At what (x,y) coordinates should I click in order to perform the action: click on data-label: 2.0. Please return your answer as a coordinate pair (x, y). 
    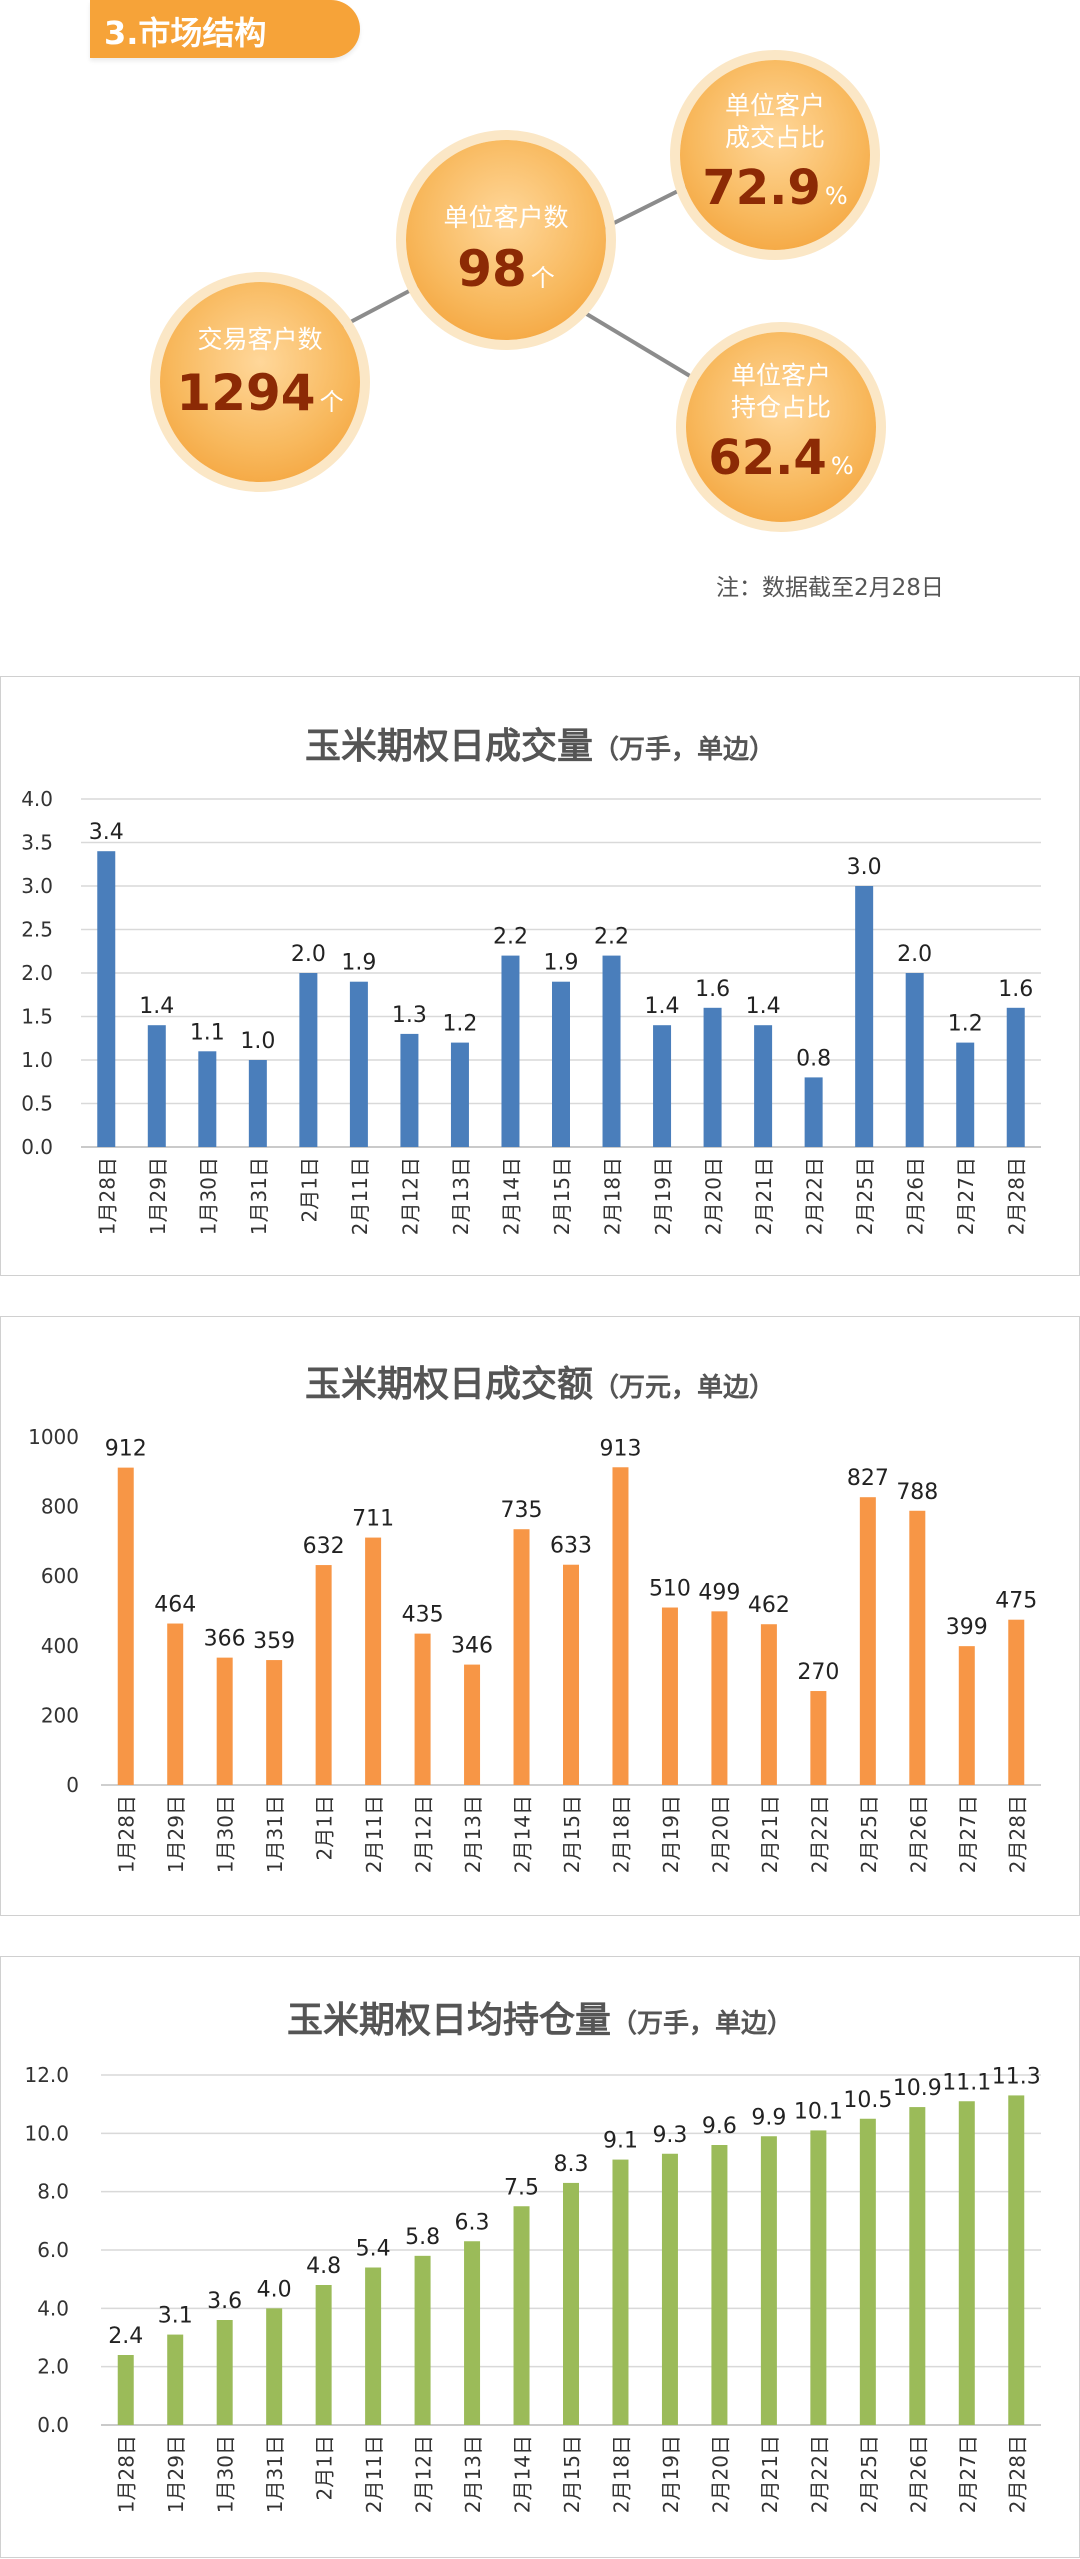
    Looking at the image, I should click on (914, 954).